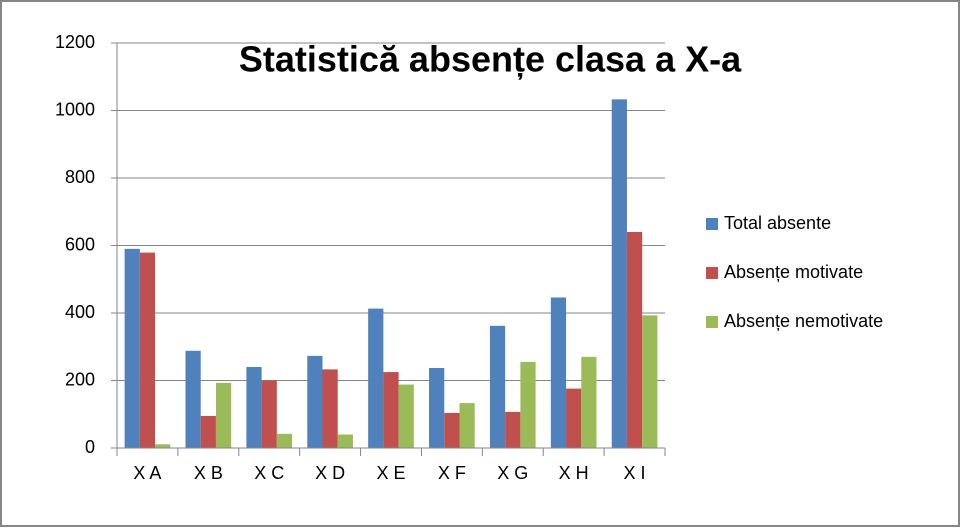 The width and height of the screenshot is (960, 532). I want to click on legend-label: Absențe motivate, so click(793, 272).